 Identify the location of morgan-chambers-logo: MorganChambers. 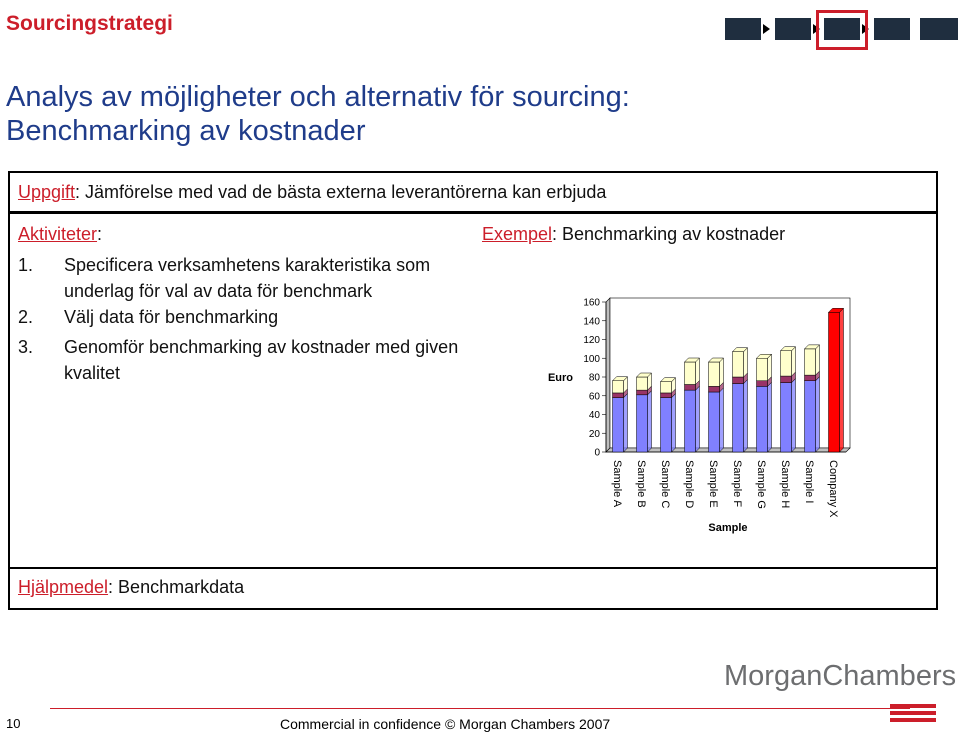
(840, 691).